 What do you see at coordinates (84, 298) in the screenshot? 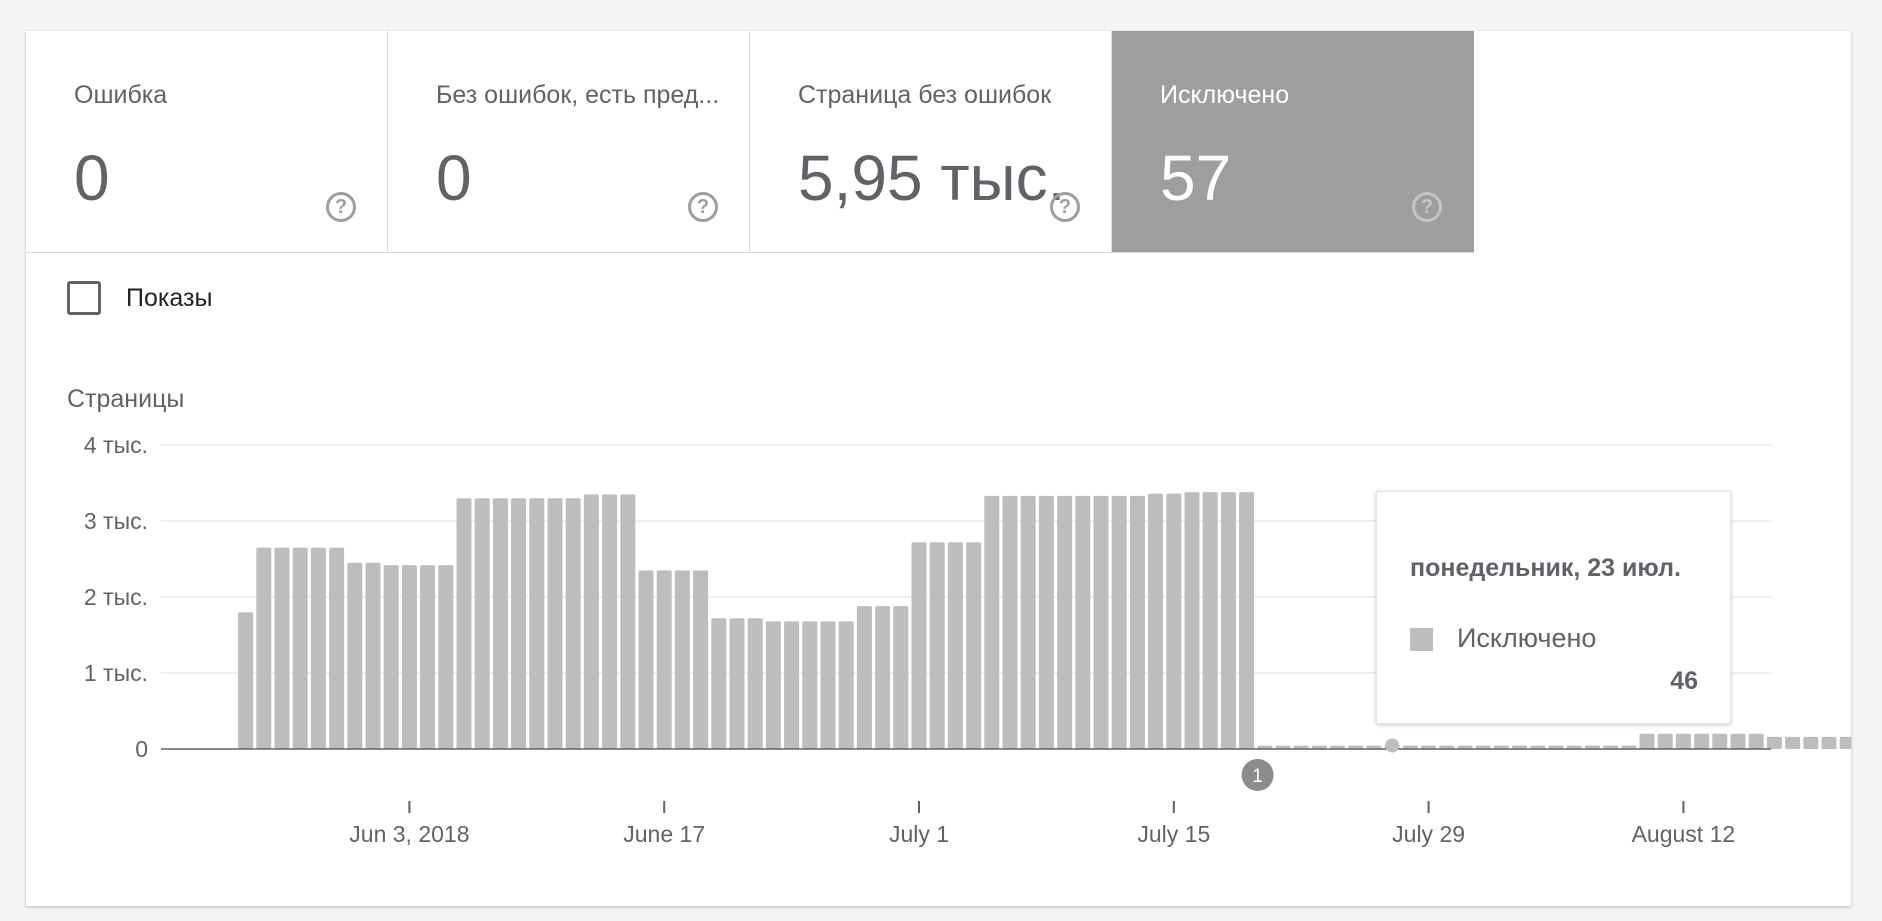
I see `impressions-checkbox` at bounding box center [84, 298].